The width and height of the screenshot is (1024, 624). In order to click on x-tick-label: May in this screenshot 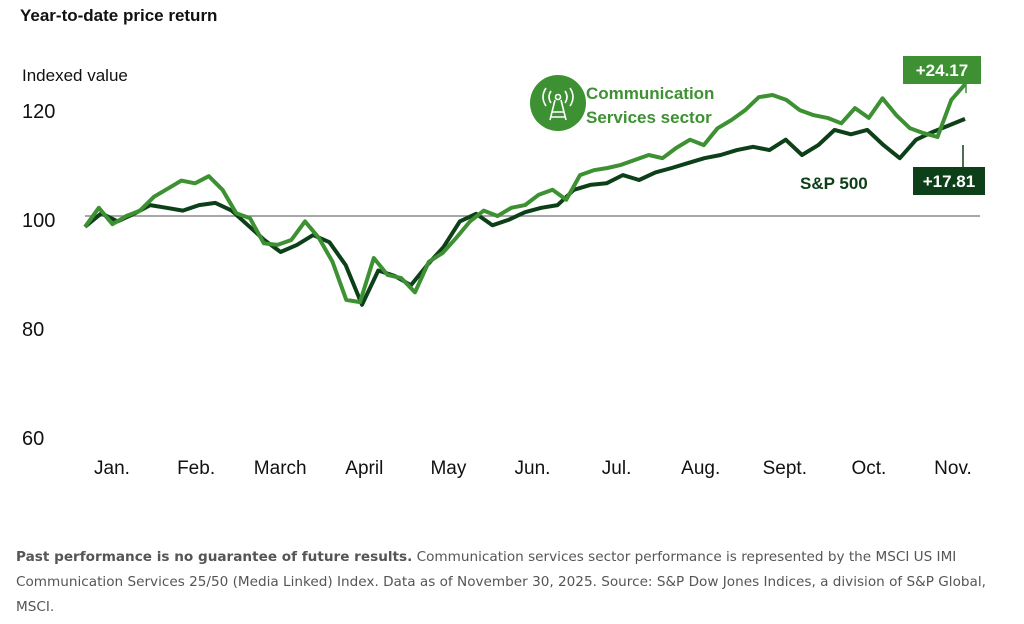, I will do `click(448, 468)`.